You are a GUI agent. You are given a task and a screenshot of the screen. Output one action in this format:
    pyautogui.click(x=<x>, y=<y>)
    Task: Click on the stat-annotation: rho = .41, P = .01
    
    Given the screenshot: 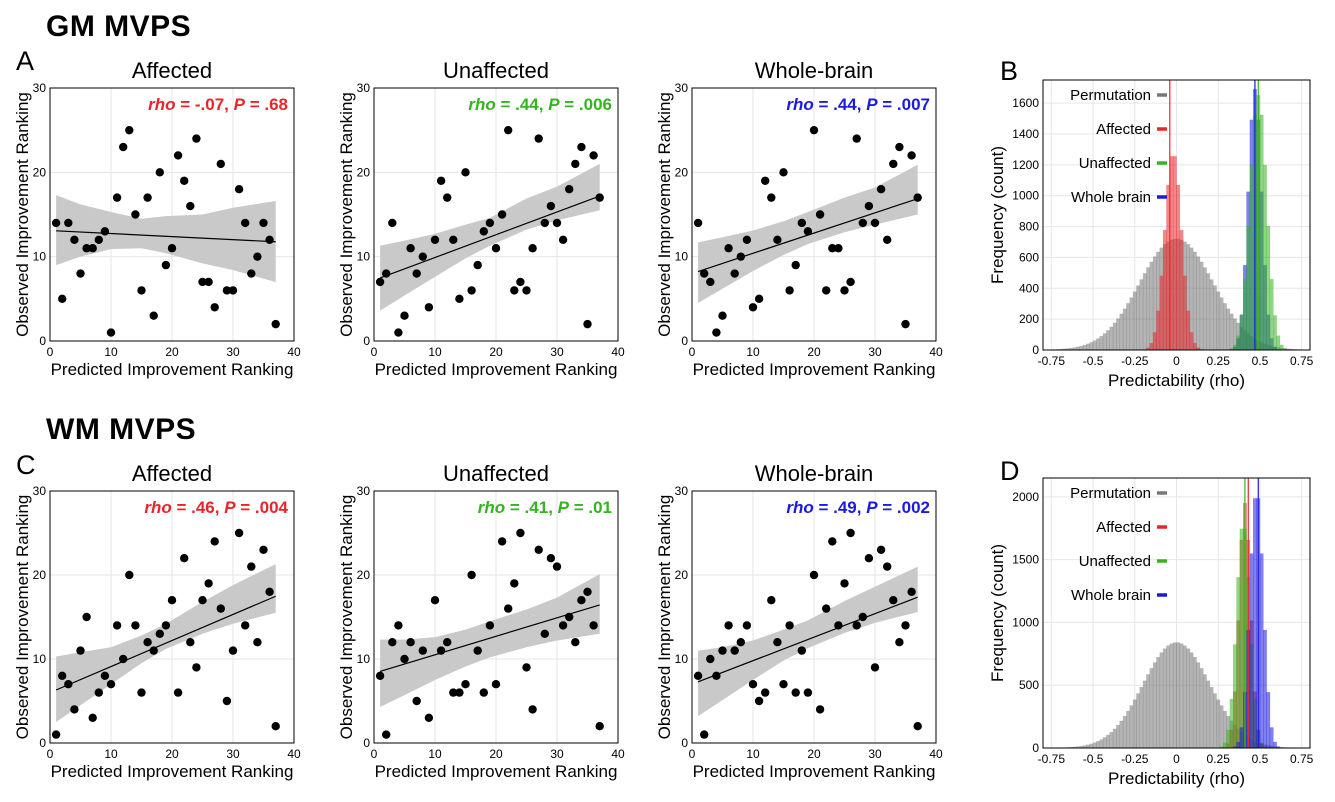 What is the action you would take?
    pyautogui.click(x=545, y=507)
    